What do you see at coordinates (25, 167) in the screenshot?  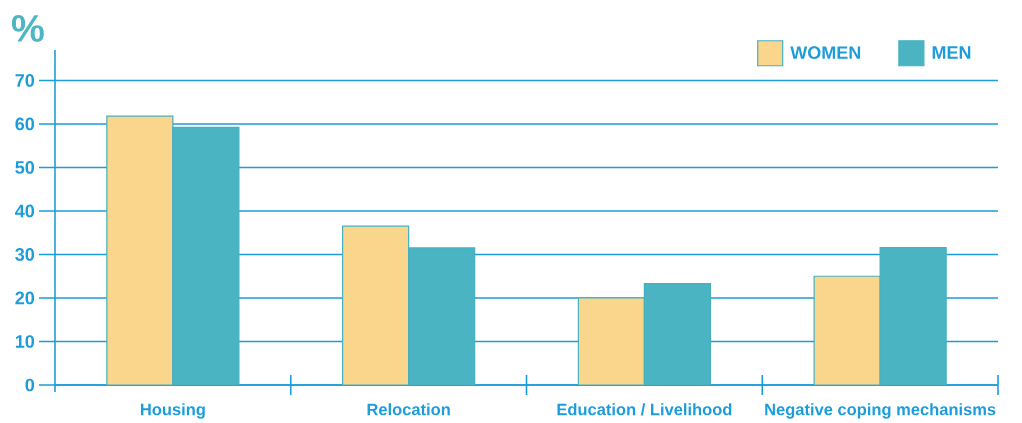 I see `y-tick-label: 50` at bounding box center [25, 167].